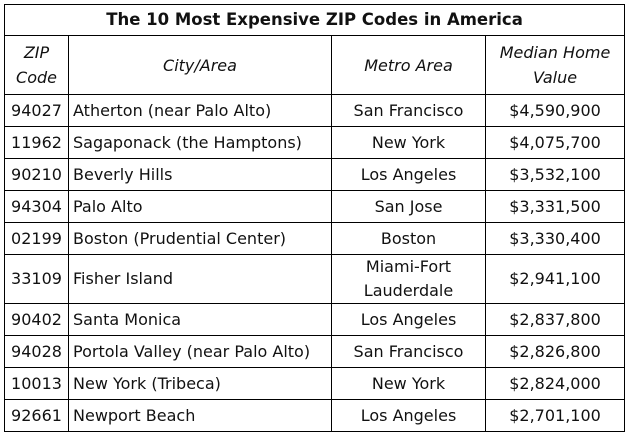 The width and height of the screenshot is (628, 444). Describe the element at coordinates (200, 65) in the screenshot. I see `header-city-area: City/Area` at that location.